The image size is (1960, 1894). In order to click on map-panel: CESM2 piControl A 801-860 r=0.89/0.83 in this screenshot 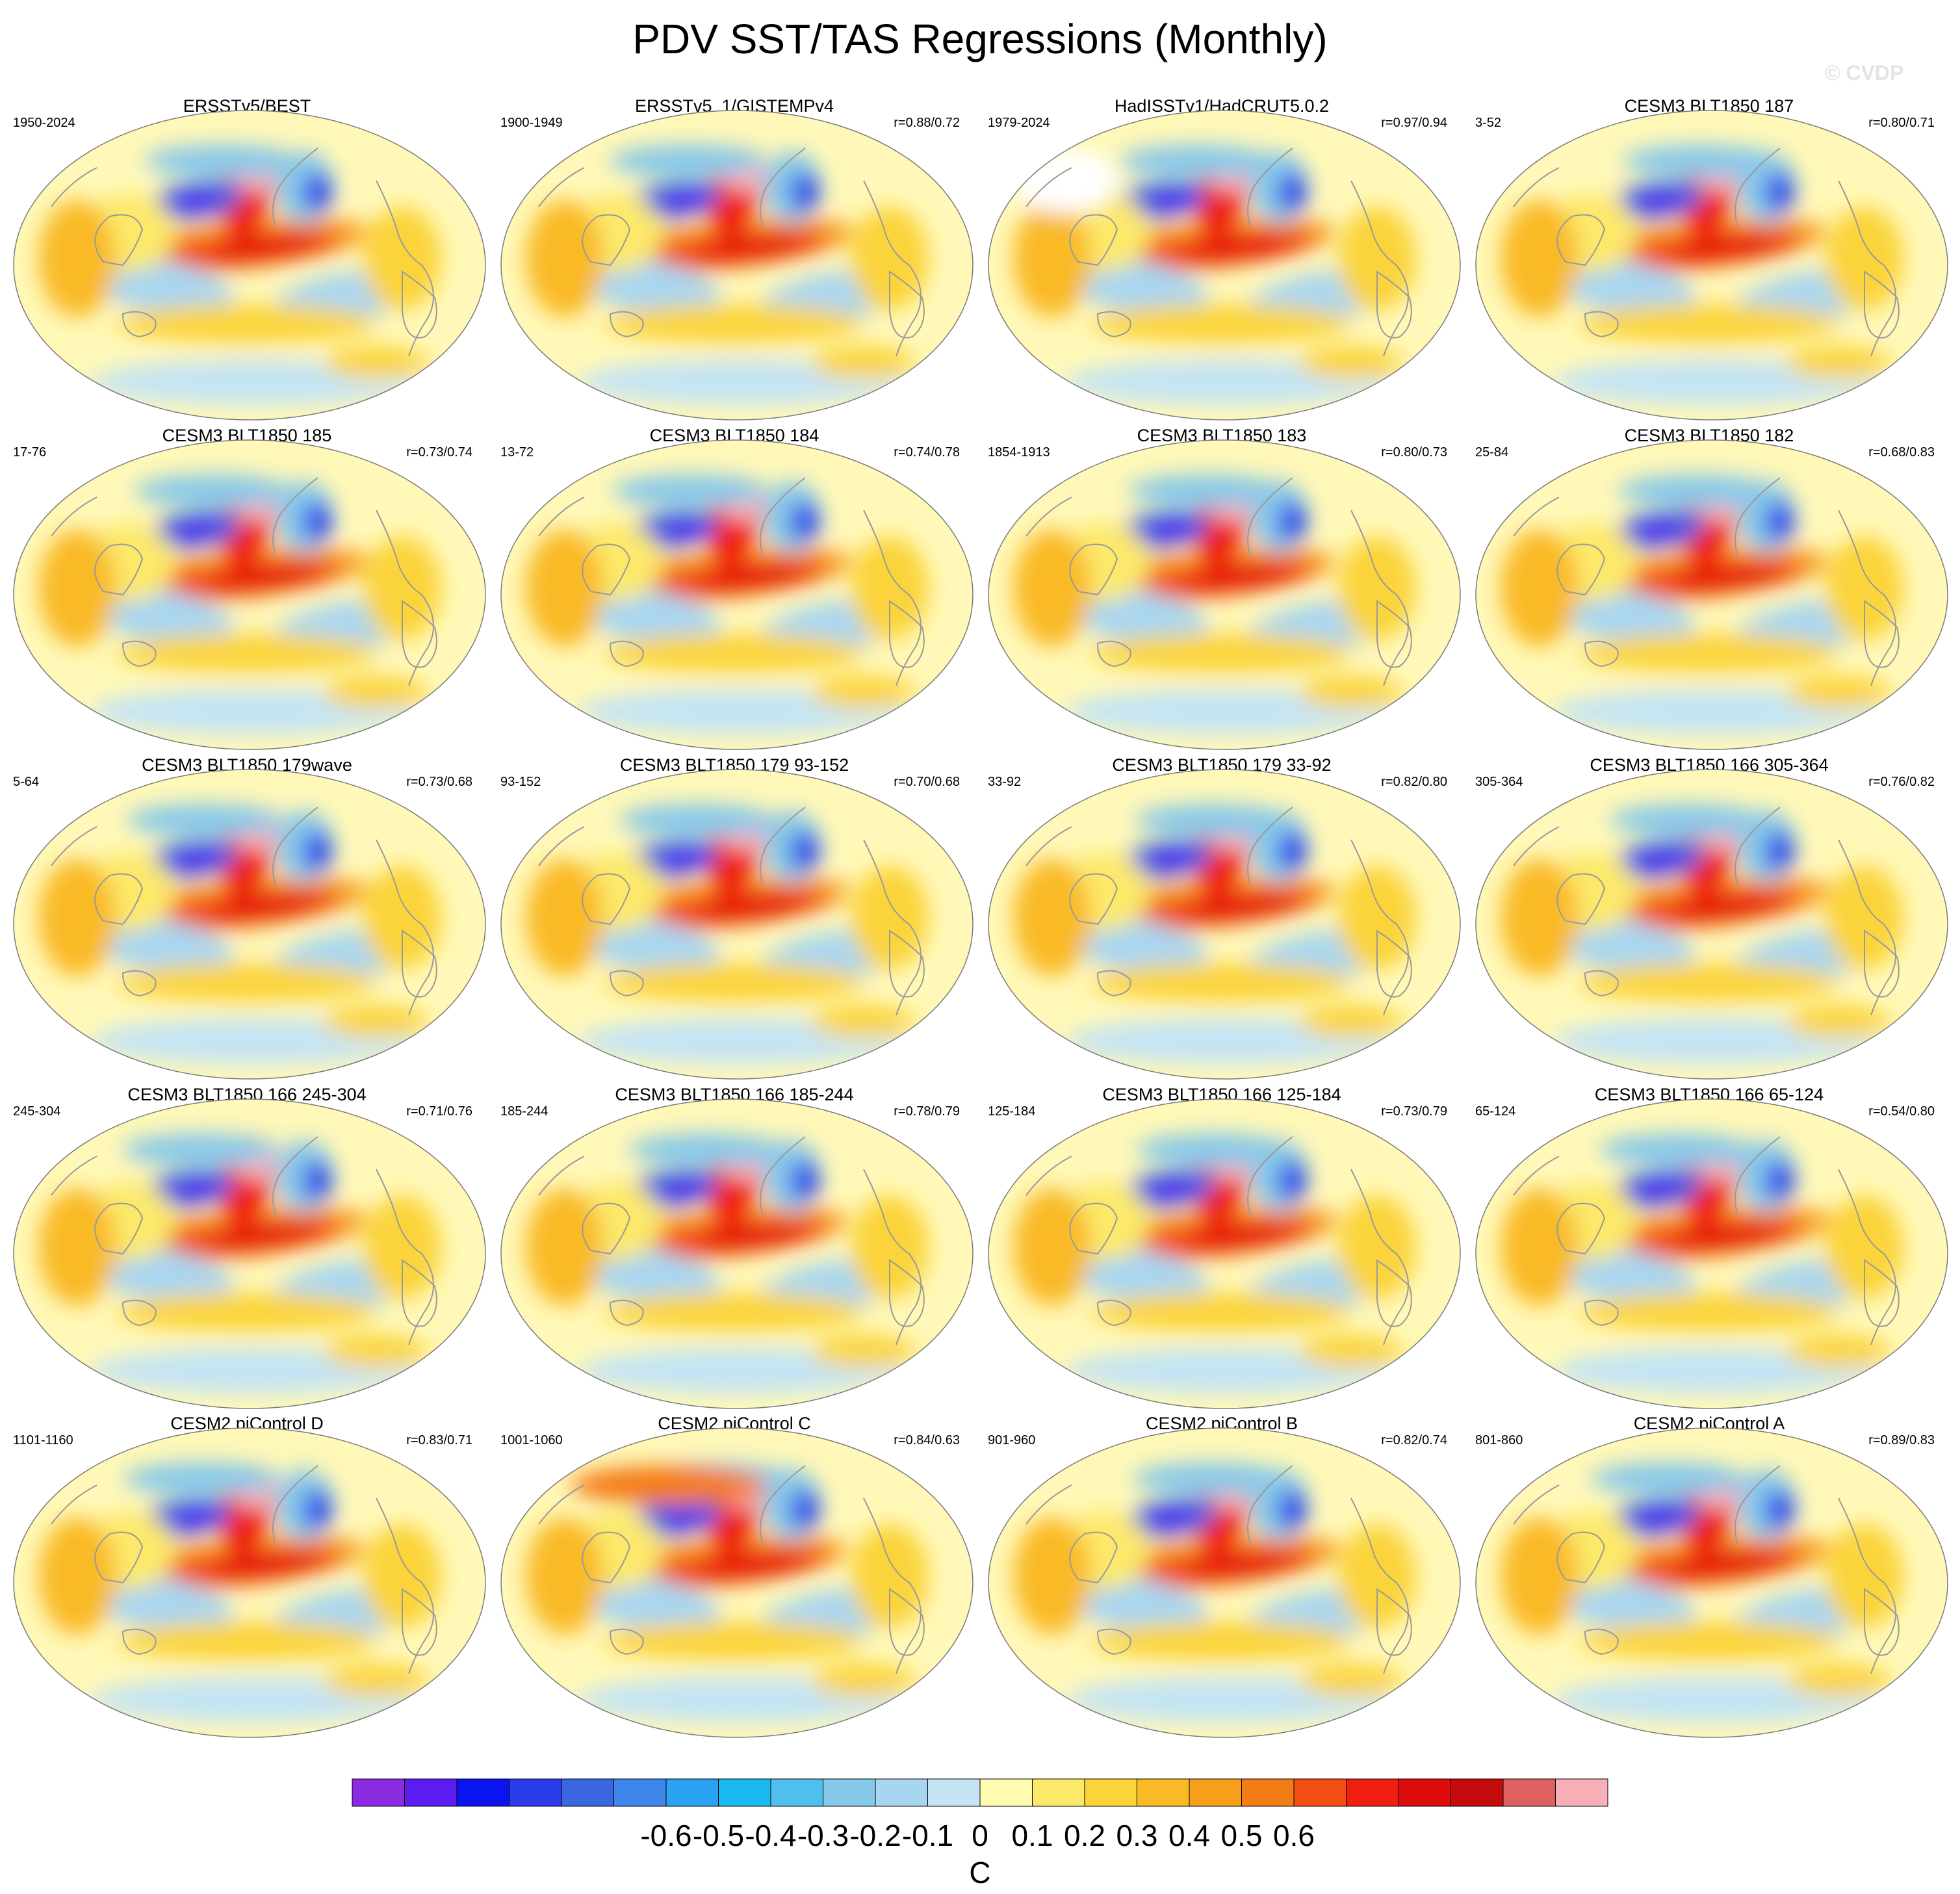, I will do `click(1709, 1576)`.